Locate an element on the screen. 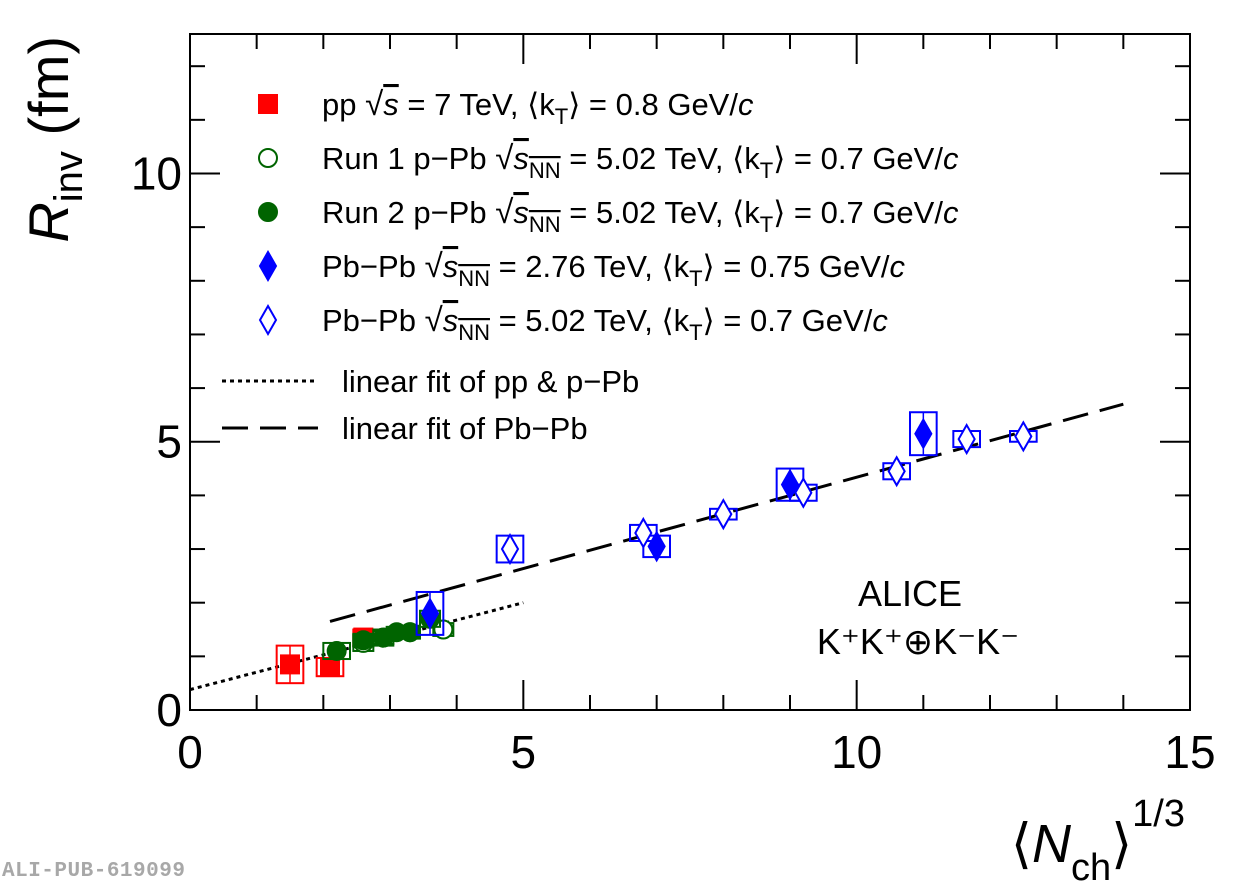 This screenshot has width=1240, height=890. legend-entry: pp √s = 7 TeV, ⟨kT⟩ = 0.8 GeV/c is located at coordinates (538, 107).